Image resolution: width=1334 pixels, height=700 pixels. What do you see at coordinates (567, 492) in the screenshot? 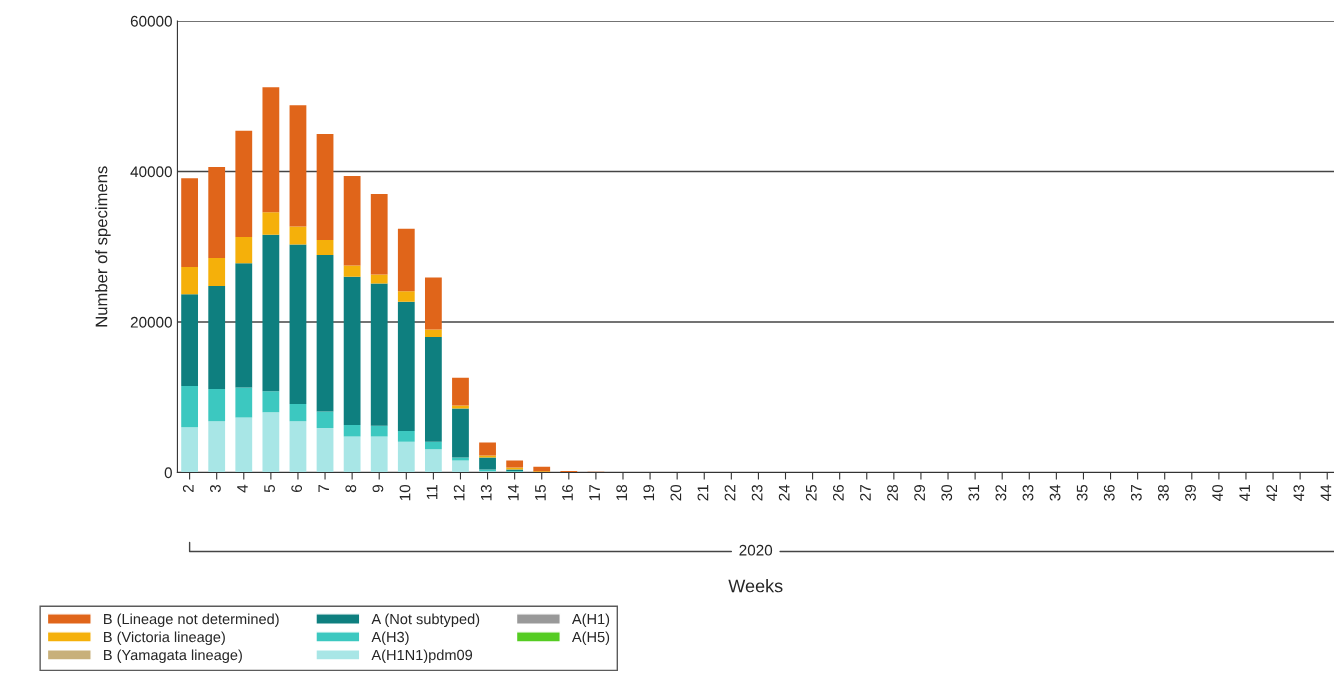
I see `x-tick-label: 16` at bounding box center [567, 492].